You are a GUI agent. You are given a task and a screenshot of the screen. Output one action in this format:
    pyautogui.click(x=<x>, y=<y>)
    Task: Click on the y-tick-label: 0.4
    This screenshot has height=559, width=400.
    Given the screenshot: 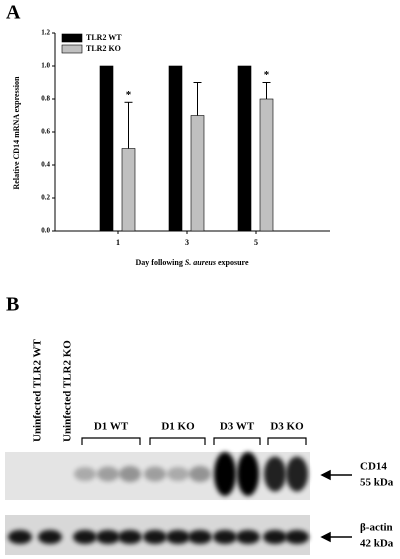 What is the action you would take?
    pyautogui.click(x=45, y=165)
    